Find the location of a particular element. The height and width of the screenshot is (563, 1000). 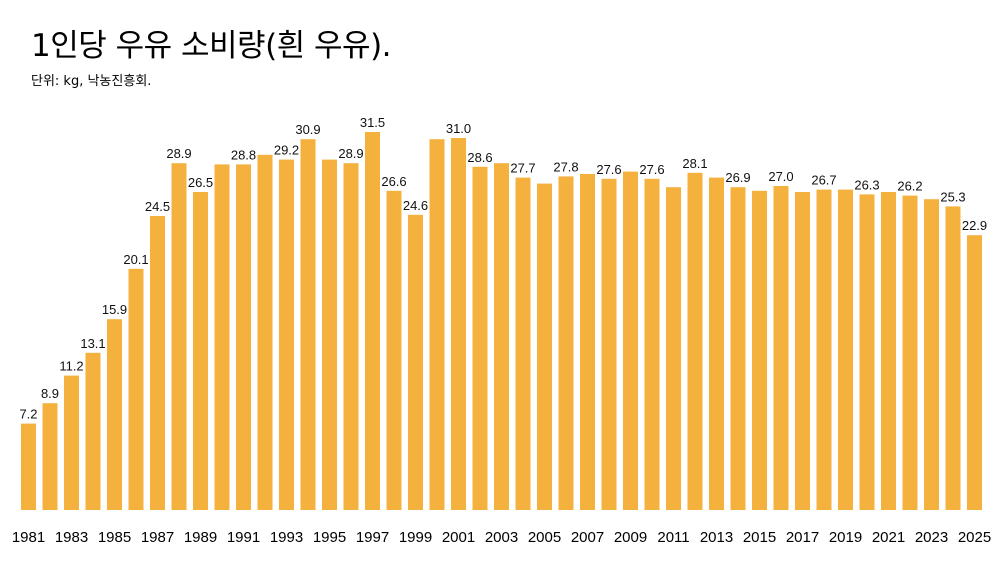

x-tick-label-1989: 1989 is located at coordinates (200, 537).